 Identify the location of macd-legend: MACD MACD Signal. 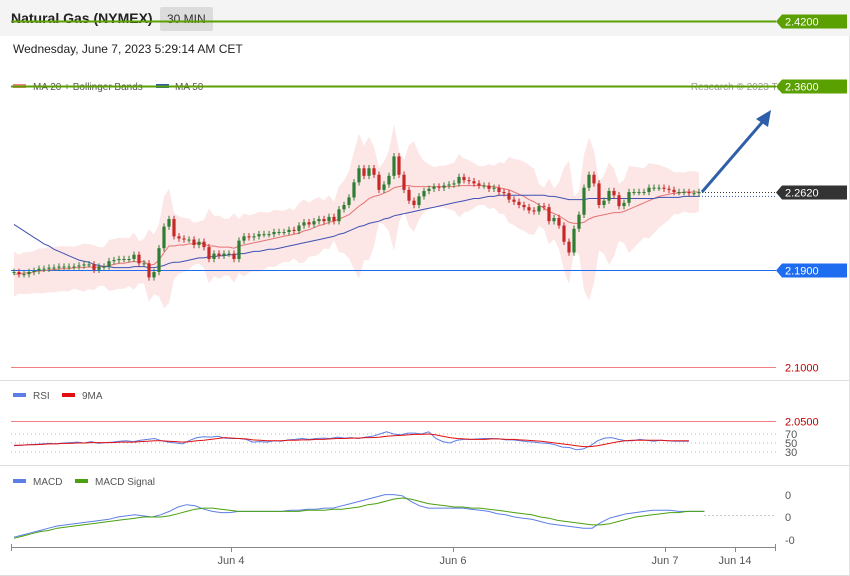
(84, 482).